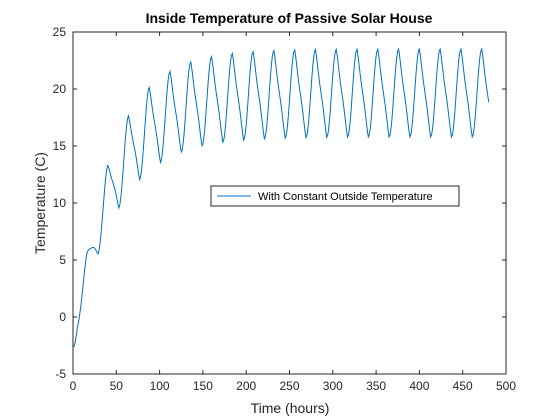  Describe the element at coordinates (117, 386) in the screenshot. I see `x-tick-label: 50` at that location.